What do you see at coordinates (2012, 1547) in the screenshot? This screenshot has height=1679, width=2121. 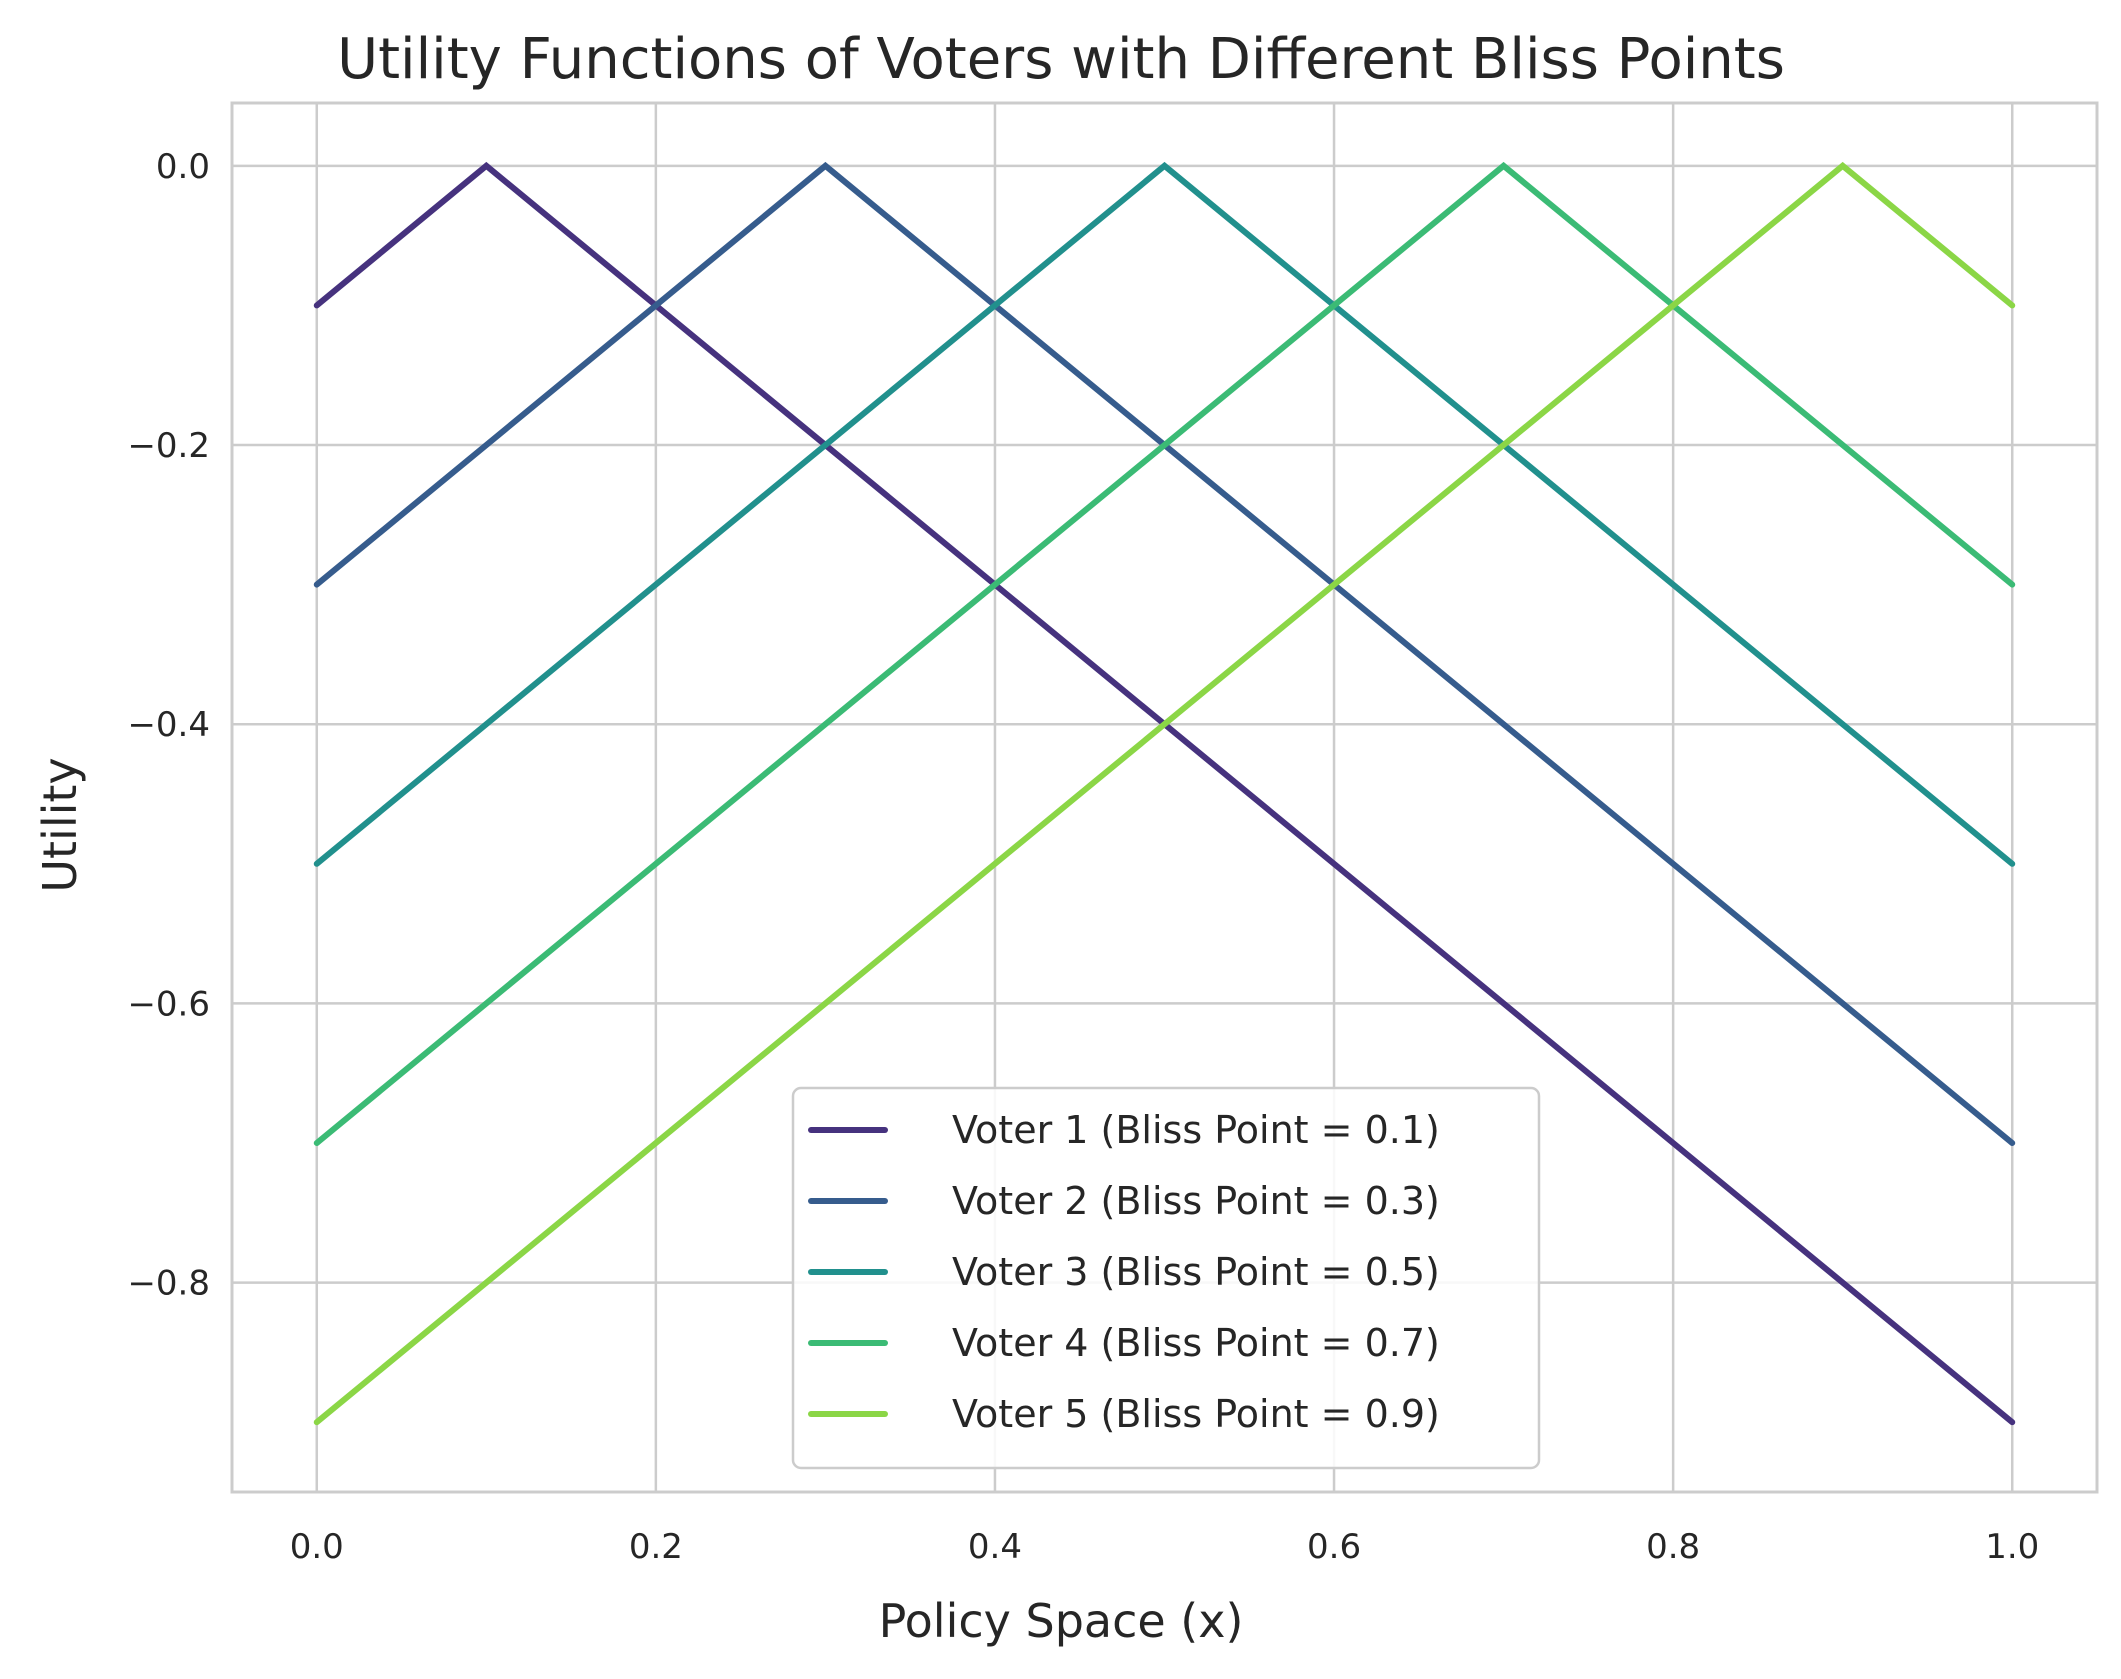 I see `x-tick-label: 1.0` at bounding box center [2012, 1547].